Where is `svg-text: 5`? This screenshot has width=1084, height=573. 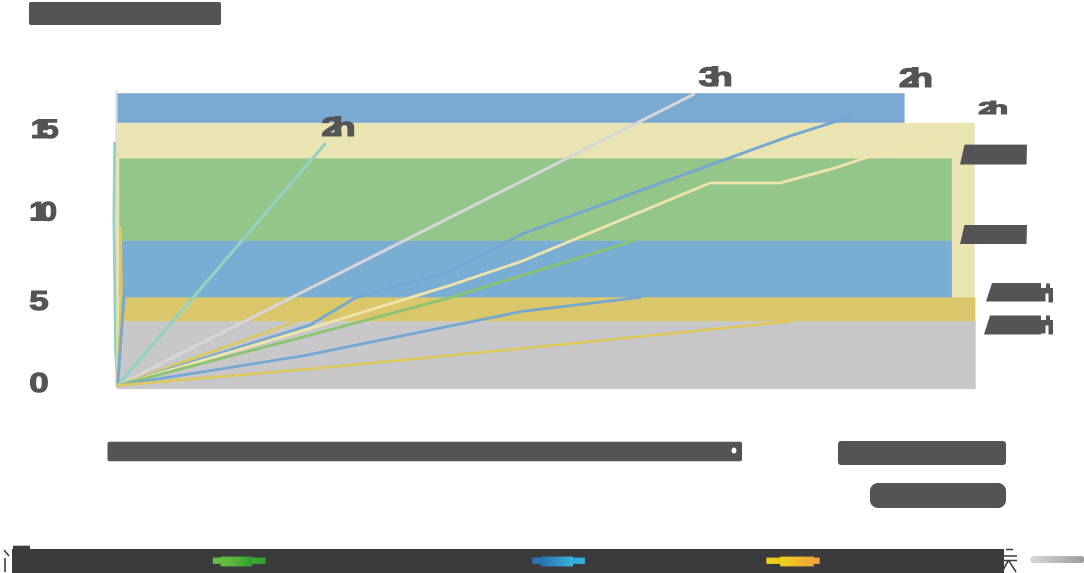
svg-text: 5 is located at coordinates (38, 300).